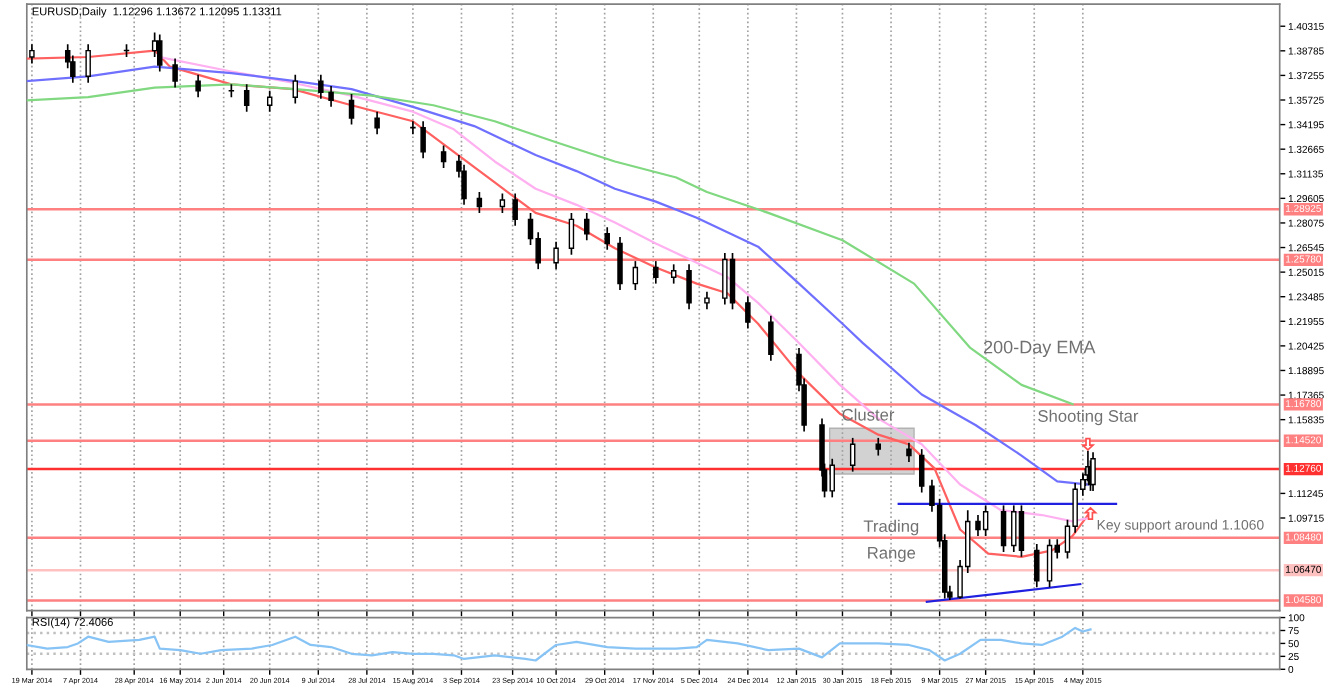  Describe the element at coordinates (1088, 417) in the screenshot. I see `annotation: Shooting Star` at that location.